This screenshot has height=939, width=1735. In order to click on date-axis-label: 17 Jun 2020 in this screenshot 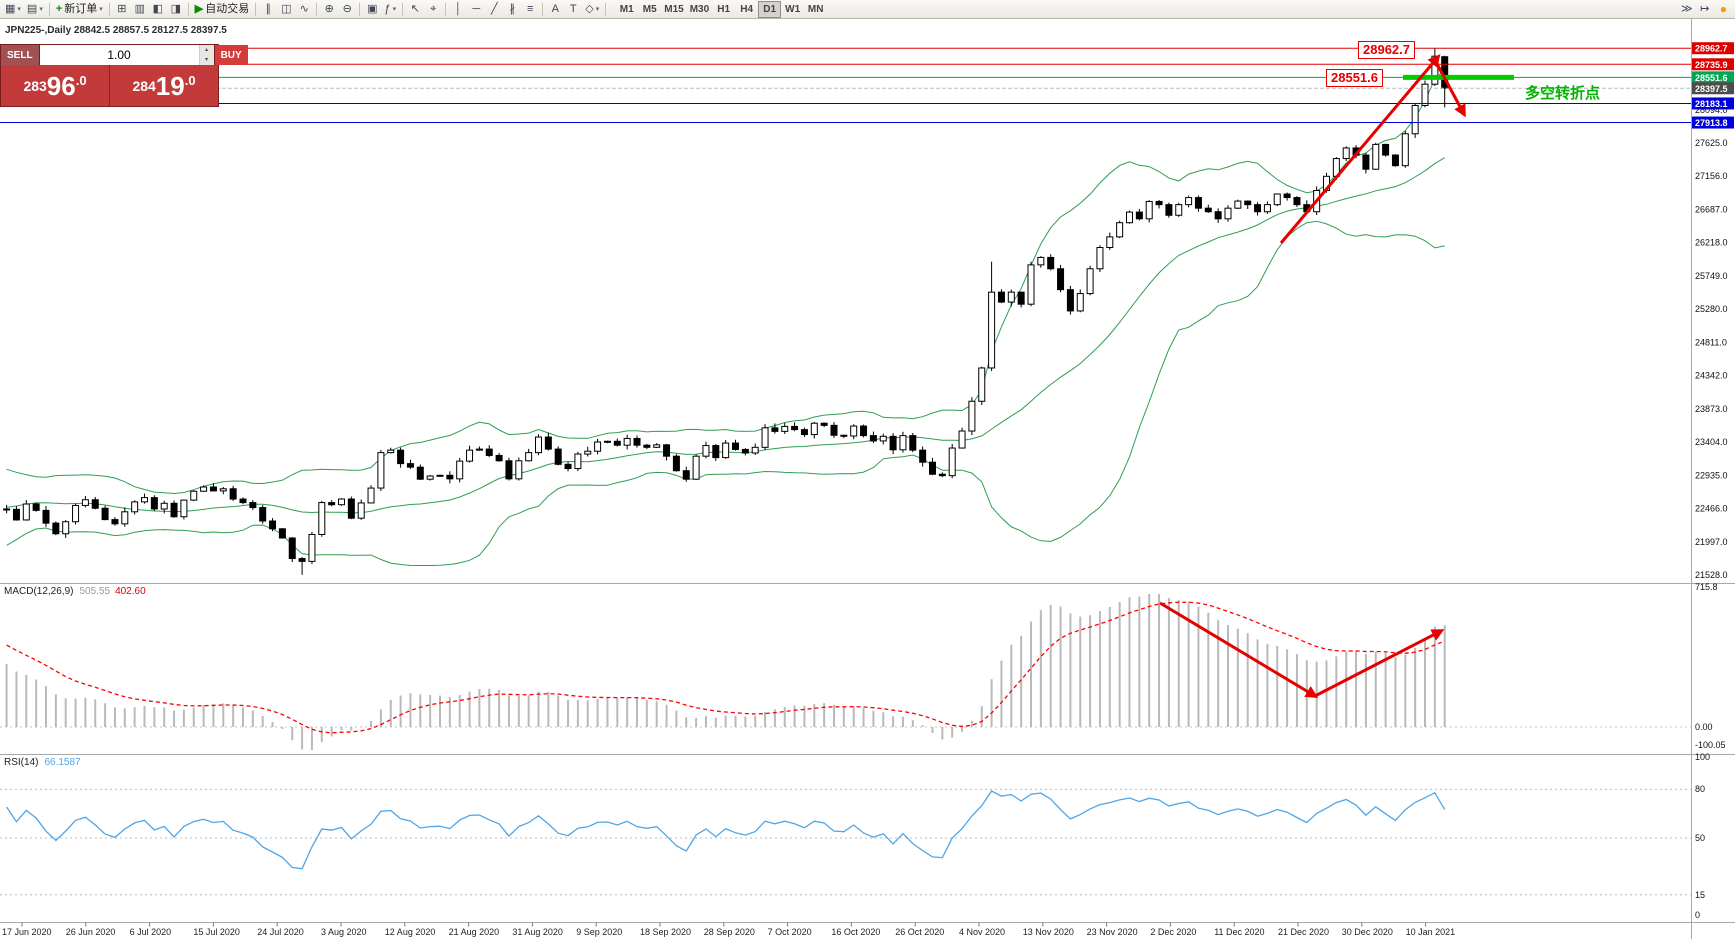, I will do `click(27, 932)`.